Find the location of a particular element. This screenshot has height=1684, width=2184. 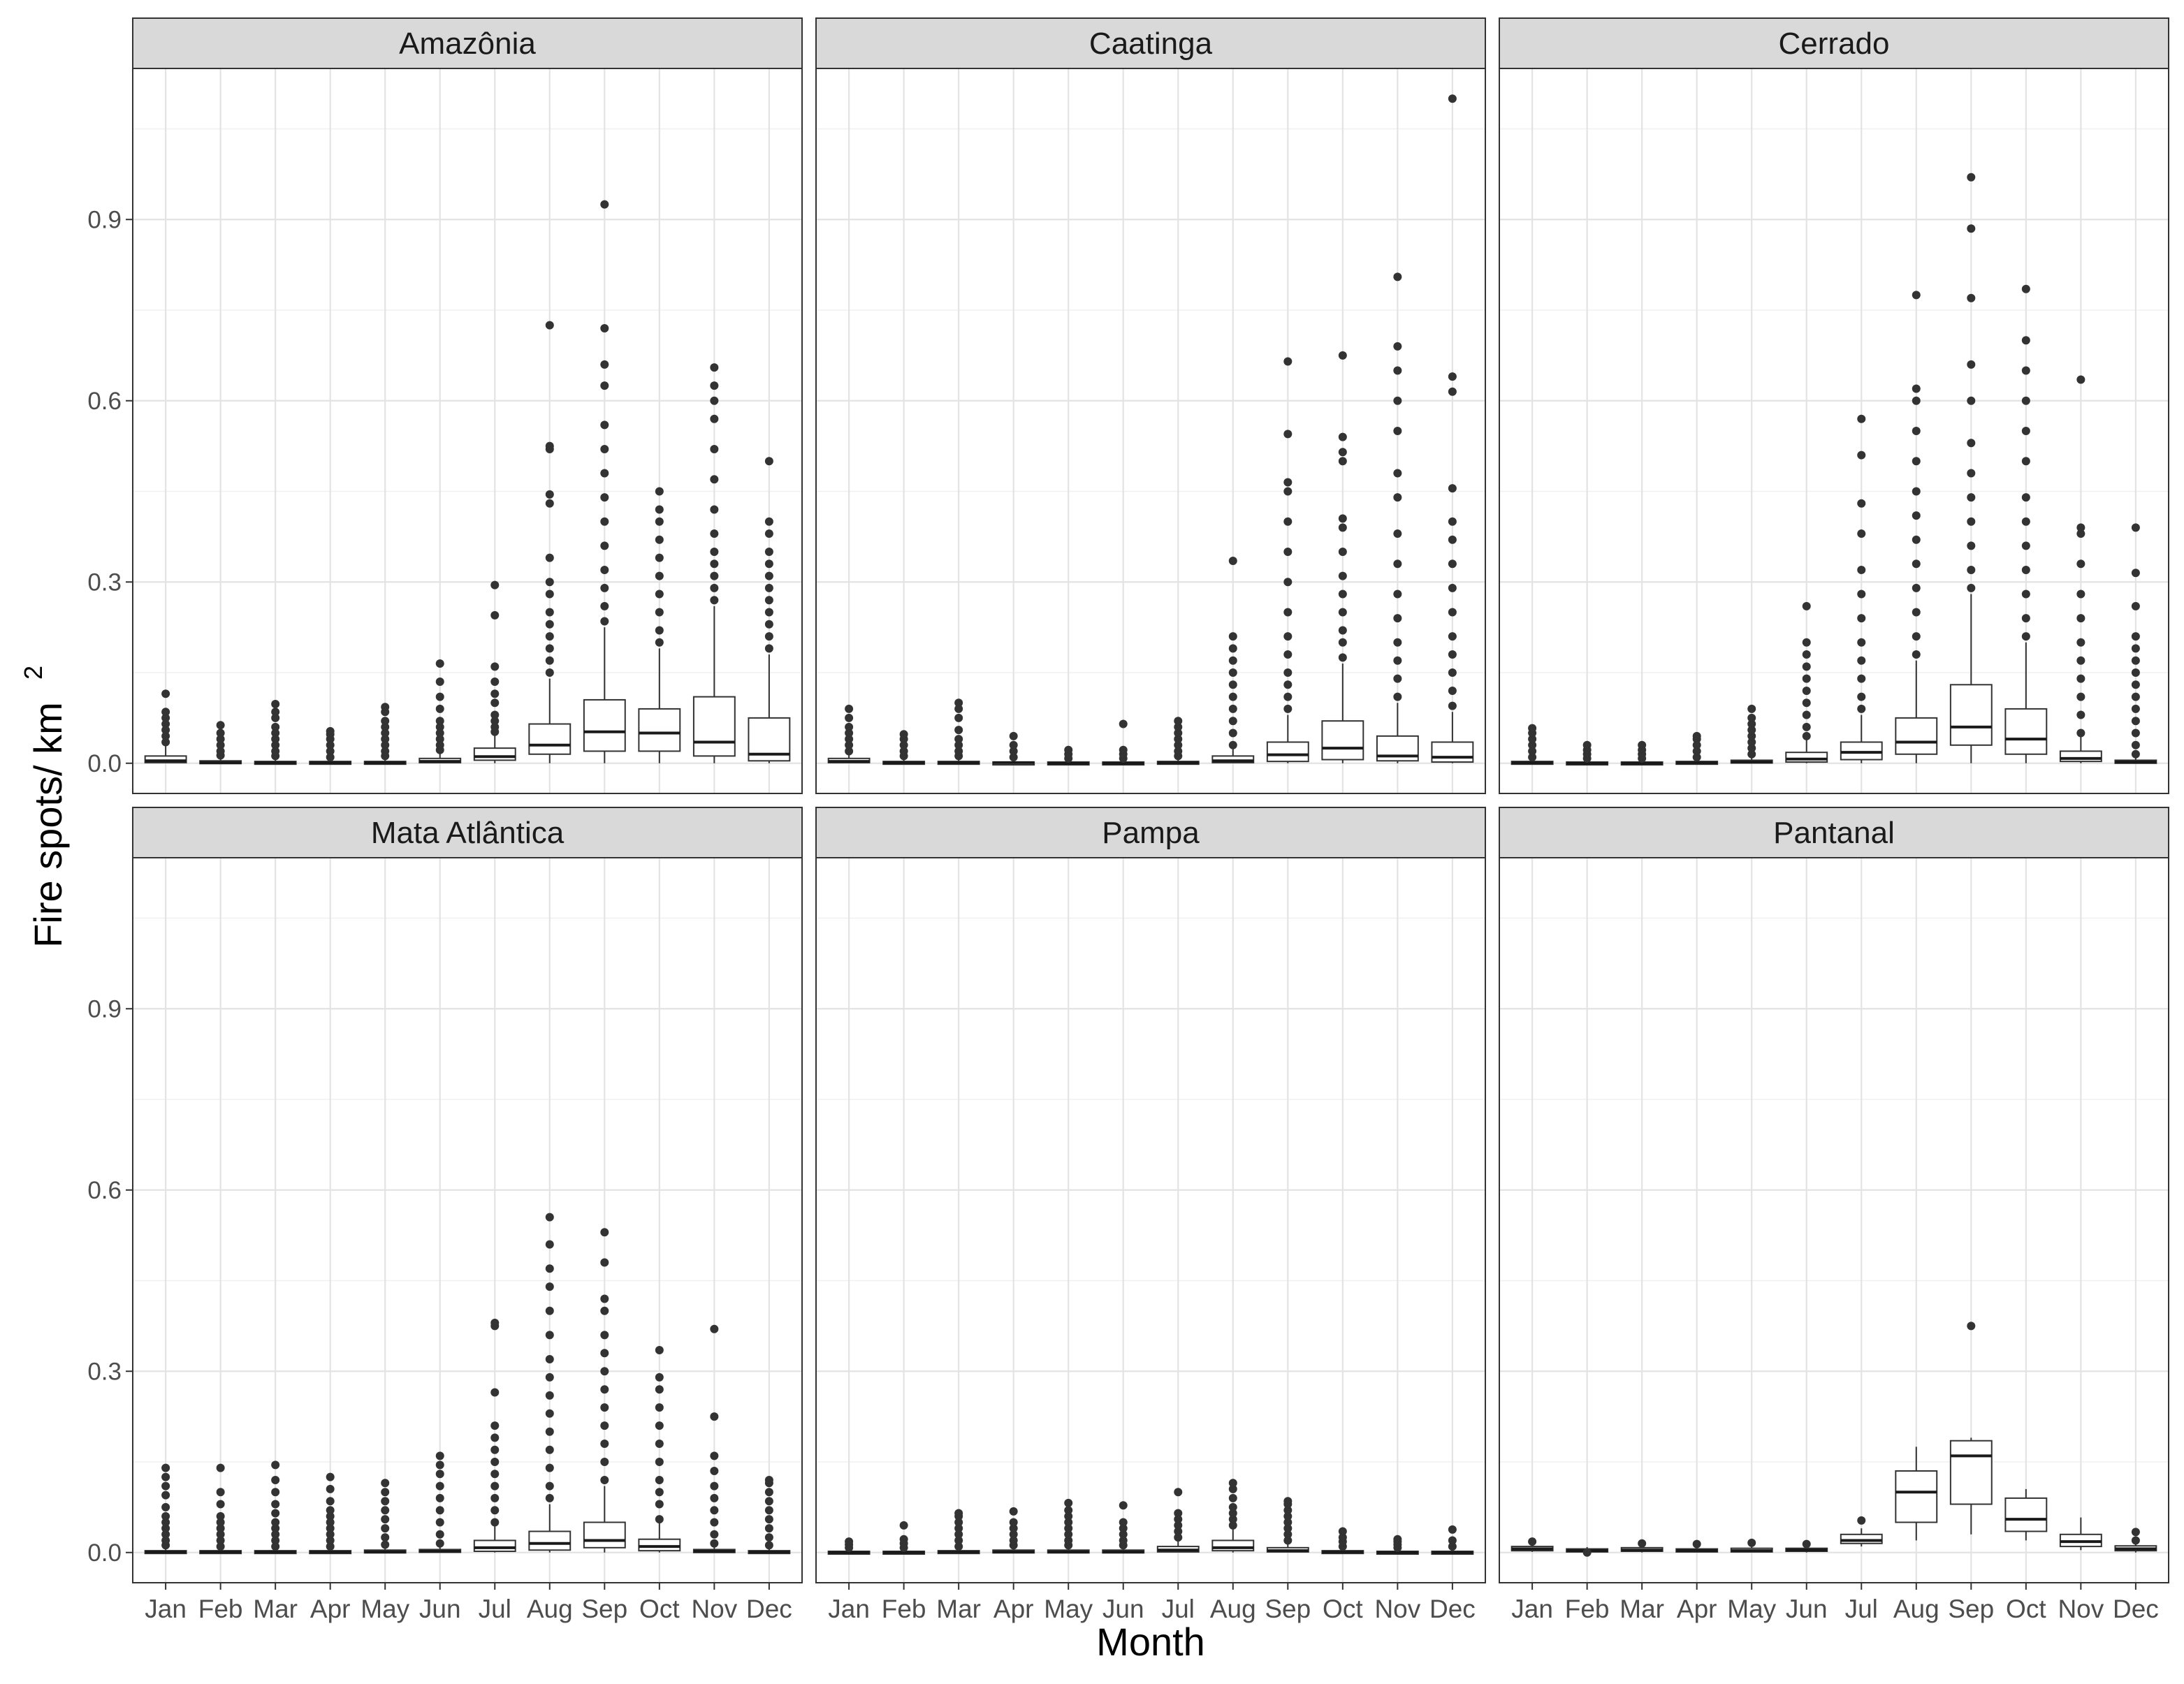

panel-border is located at coordinates (1150, 431).